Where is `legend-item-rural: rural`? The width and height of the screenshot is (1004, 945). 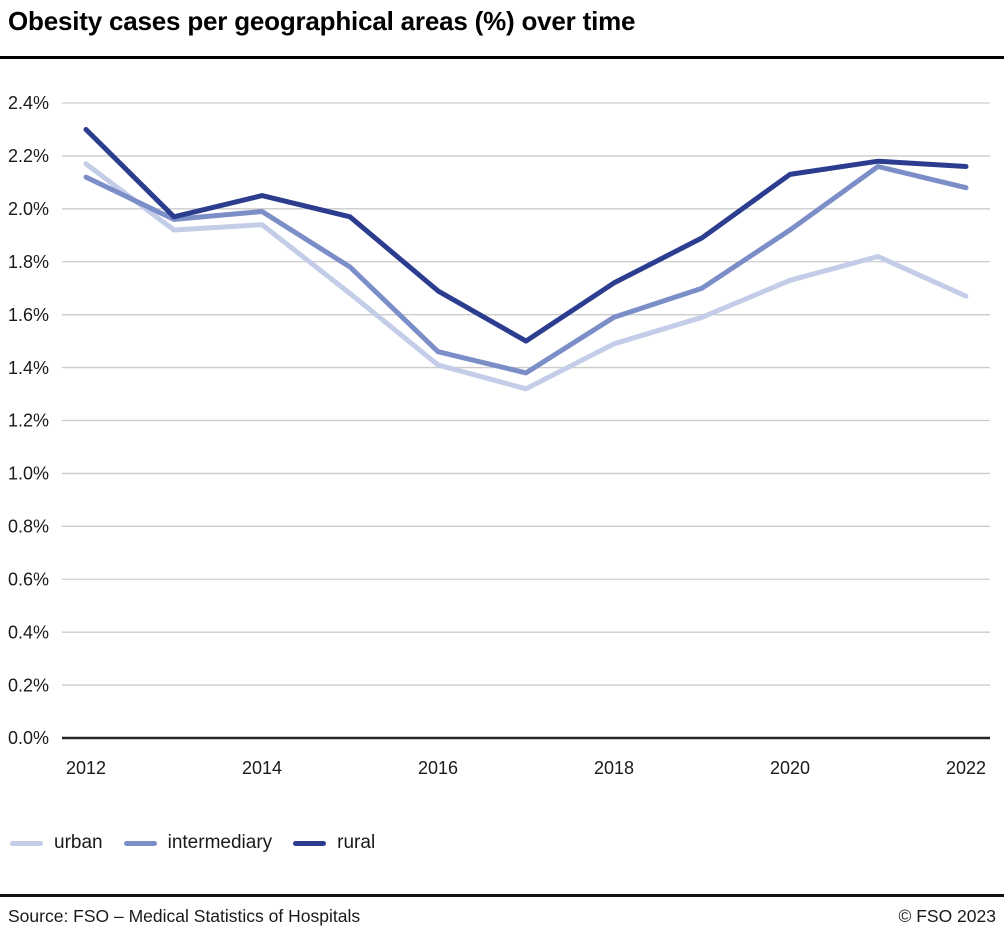 legend-item-rural: rural is located at coordinates (334, 843).